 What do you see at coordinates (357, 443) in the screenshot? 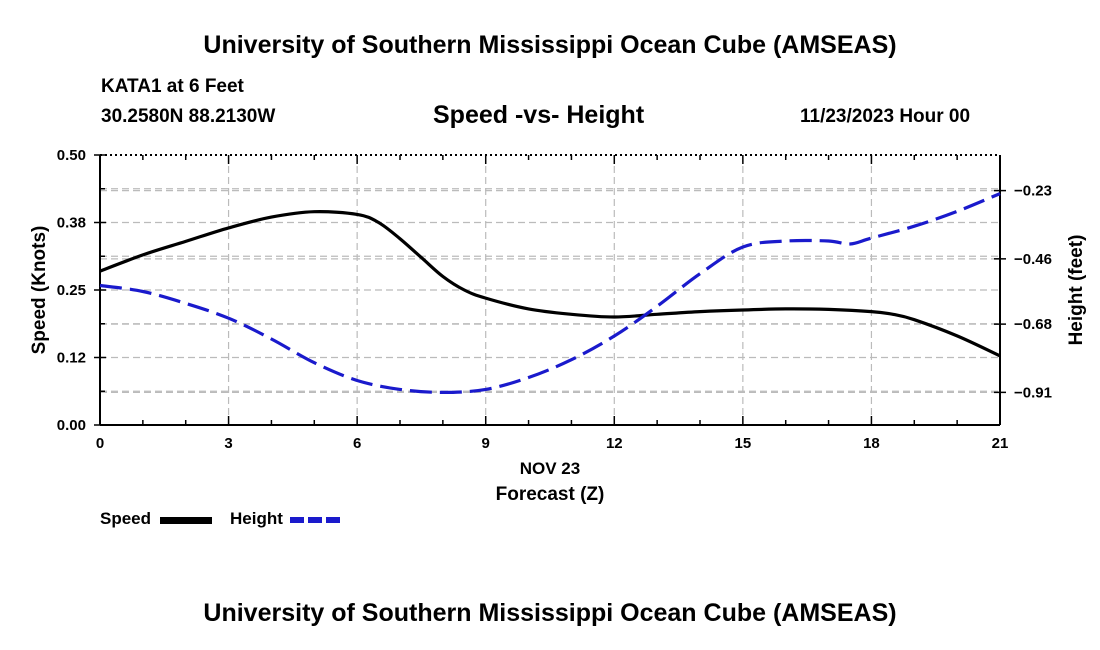
I see `x-tick-label: 6` at bounding box center [357, 443].